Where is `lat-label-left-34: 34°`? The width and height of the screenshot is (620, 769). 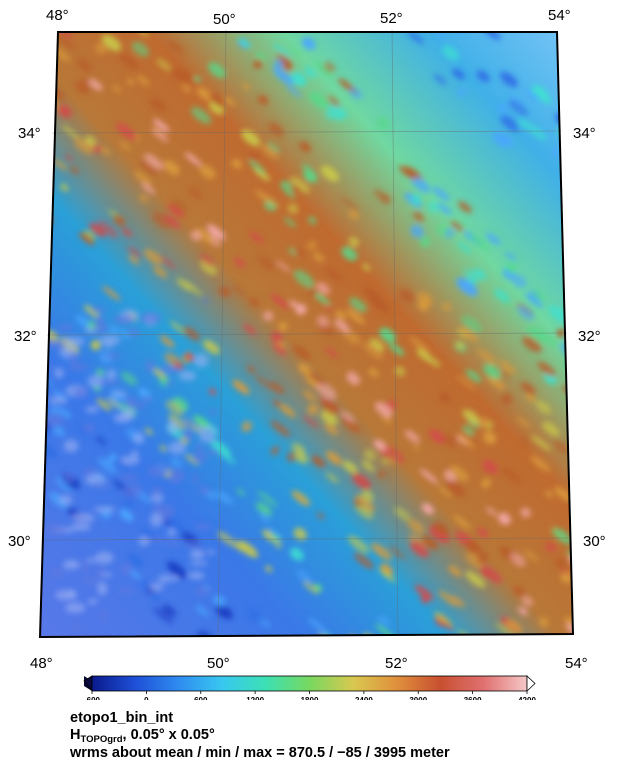 lat-label-left-34: 34° is located at coordinates (29, 133).